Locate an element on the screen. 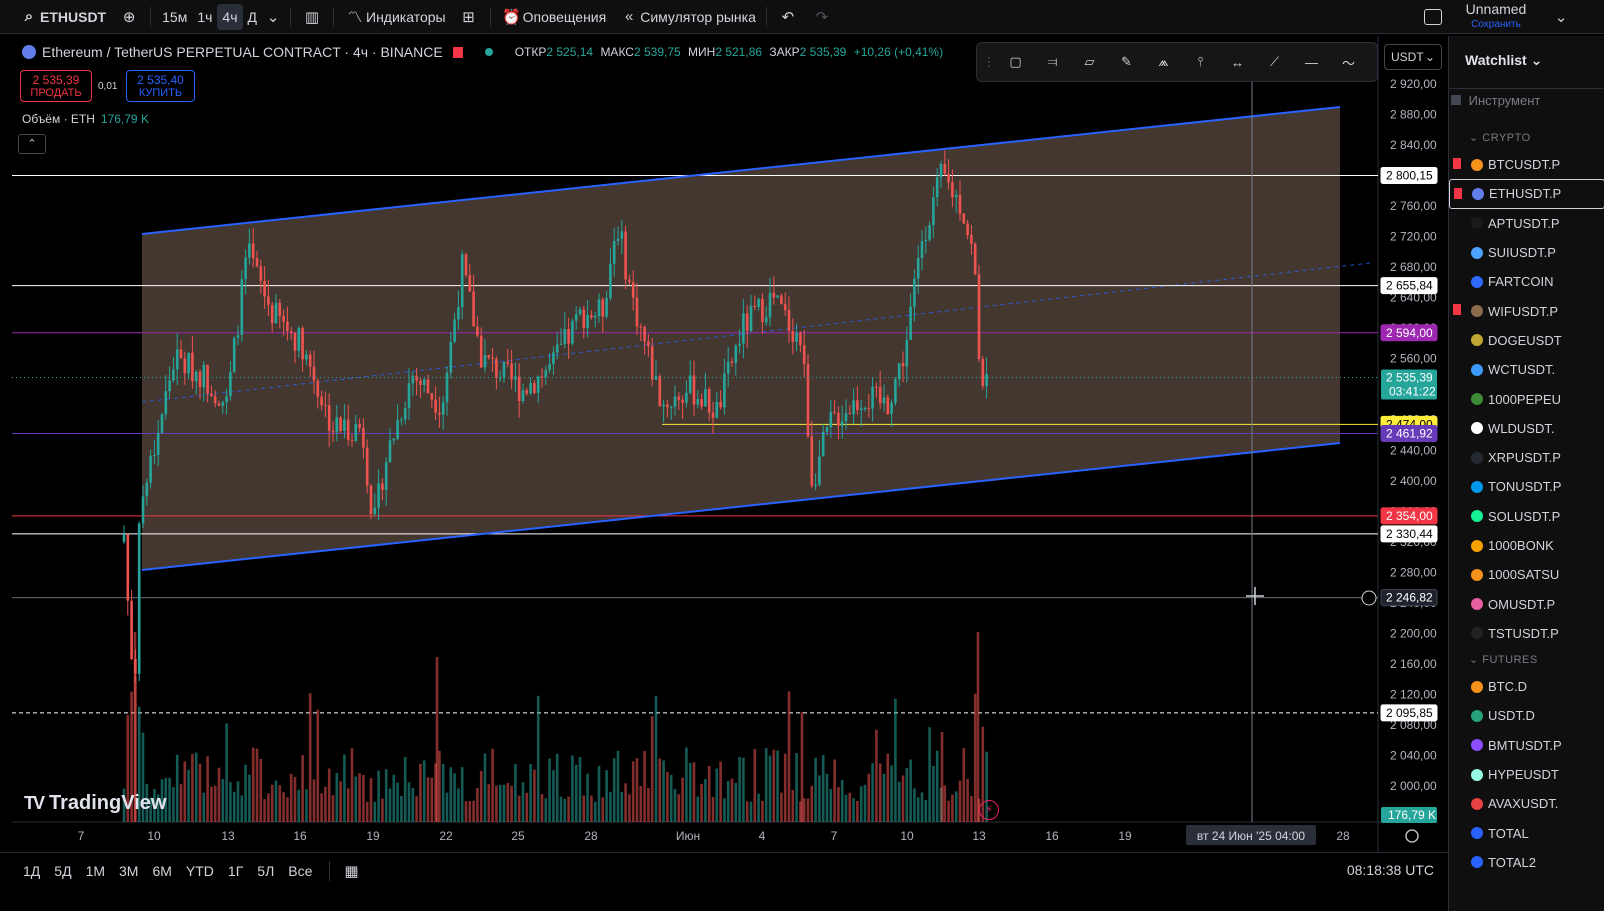 The height and width of the screenshot is (911, 1604). watchlist-section-futures: ⌄ FUTURES is located at coordinates (1503, 660).